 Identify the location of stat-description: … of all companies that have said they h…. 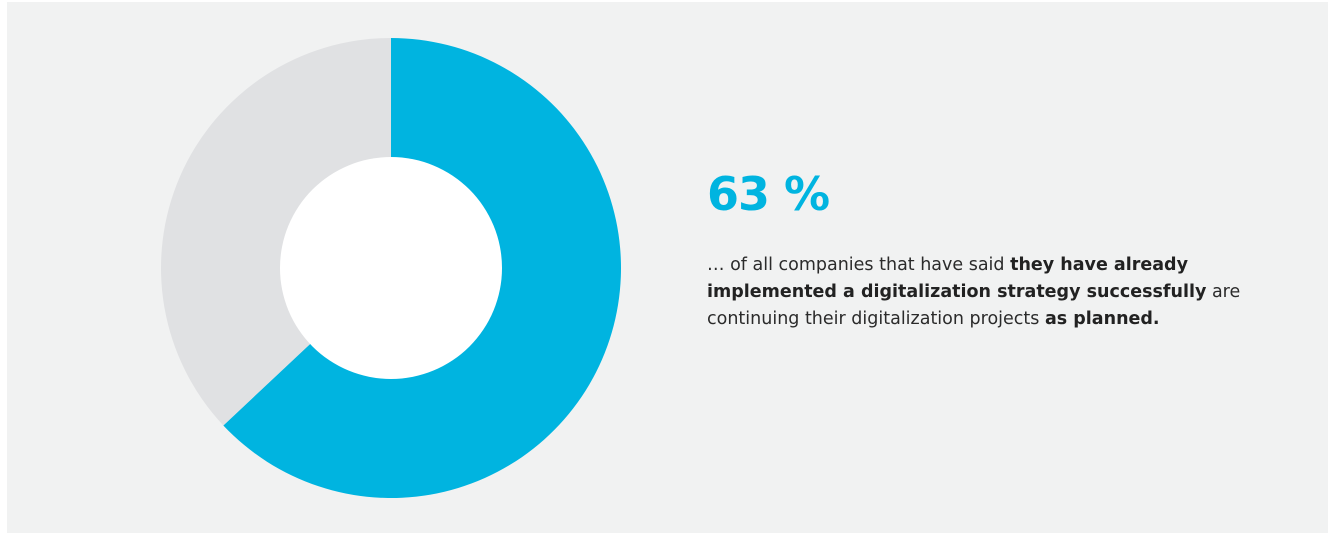
(987, 292).